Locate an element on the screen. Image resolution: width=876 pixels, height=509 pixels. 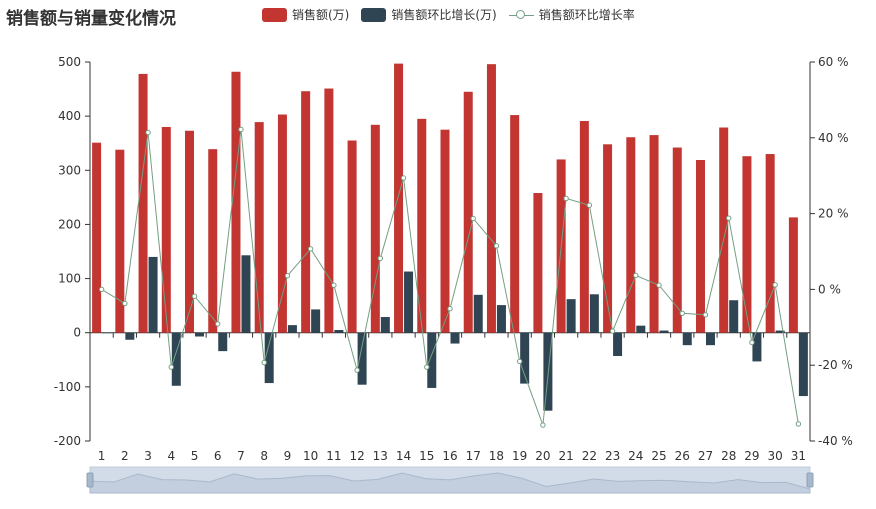
datazoom-handle-left is located at coordinates (90, 480).